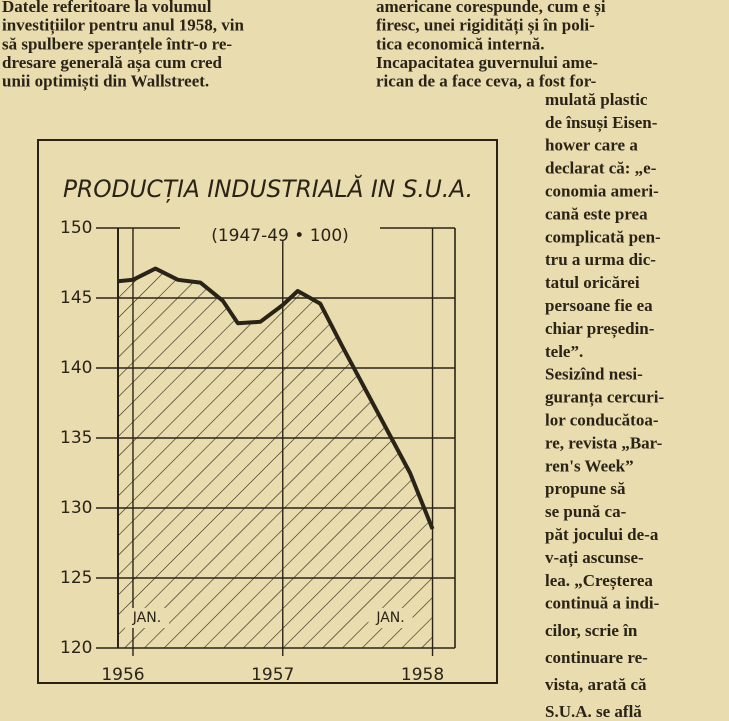  Describe the element at coordinates (76, 438) in the screenshot. I see `y-tick-label: 135` at that location.